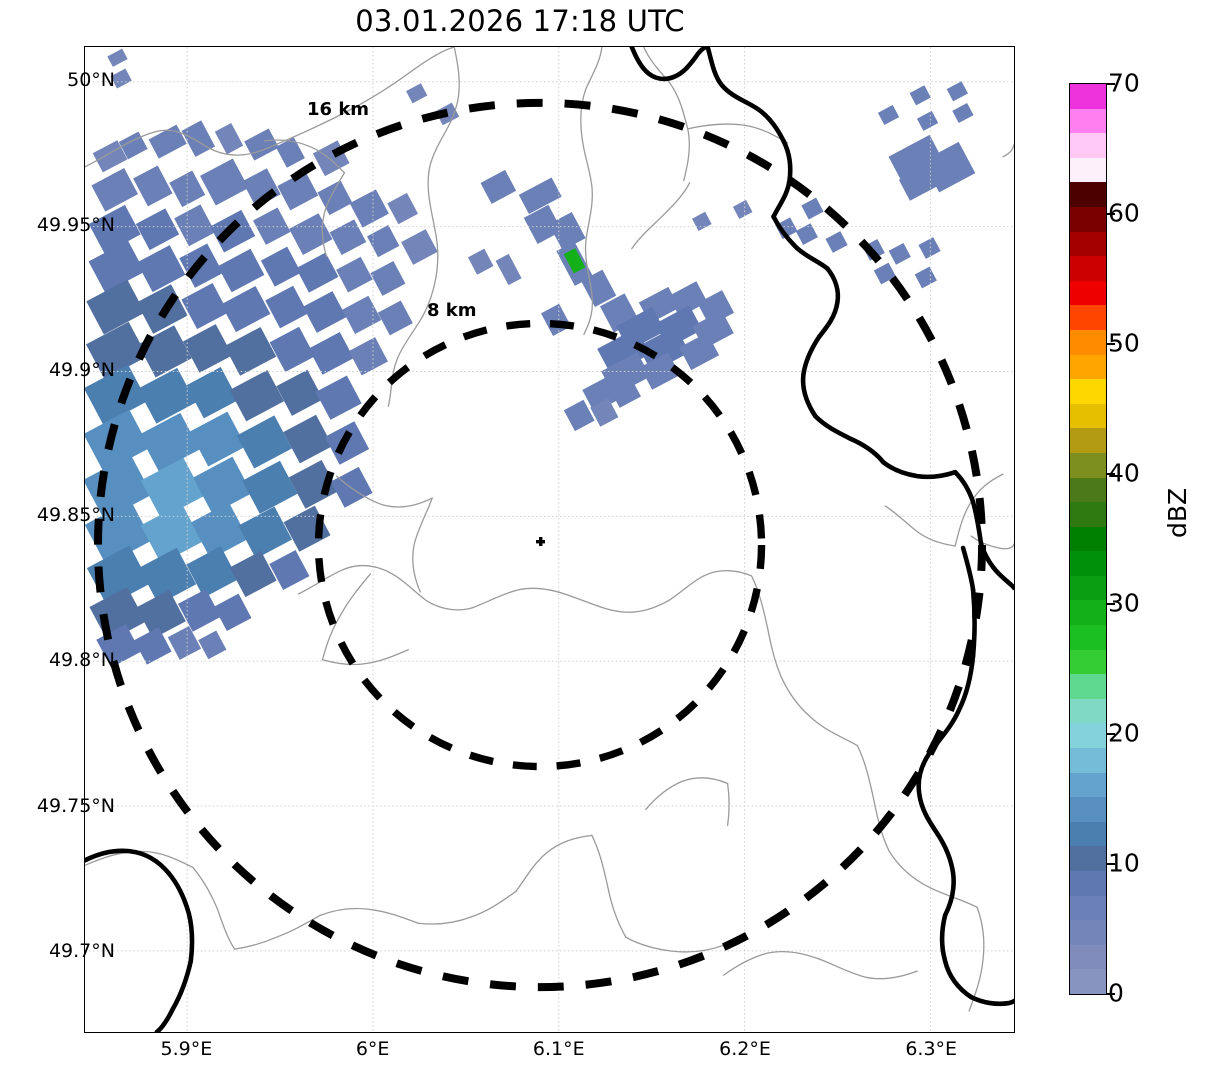  What do you see at coordinates (452, 310) in the screenshot?
I see `range-ring-label-8km: 8 km` at bounding box center [452, 310].